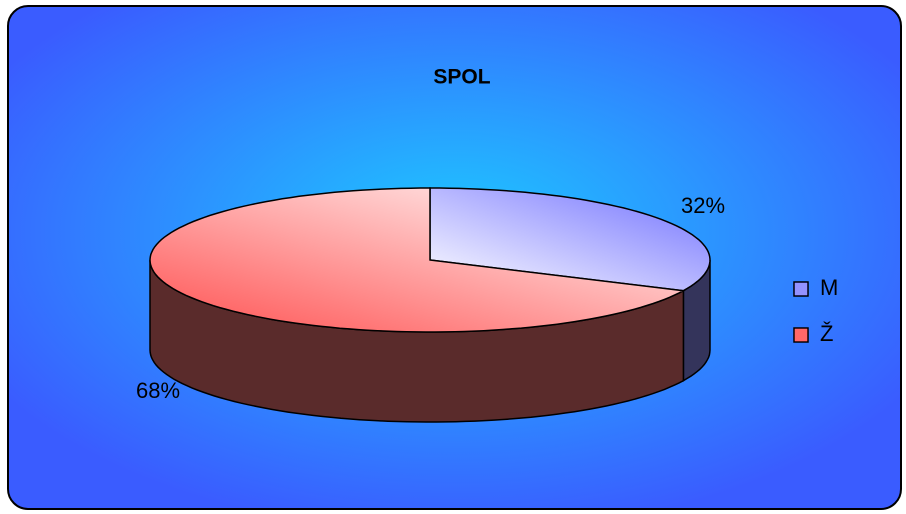 Image resolution: width=906 pixels, height=514 pixels. What do you see at coordinates (158, 390) in the screenshot?
I see `data-label: 68%` at bounding box center [158, 390].